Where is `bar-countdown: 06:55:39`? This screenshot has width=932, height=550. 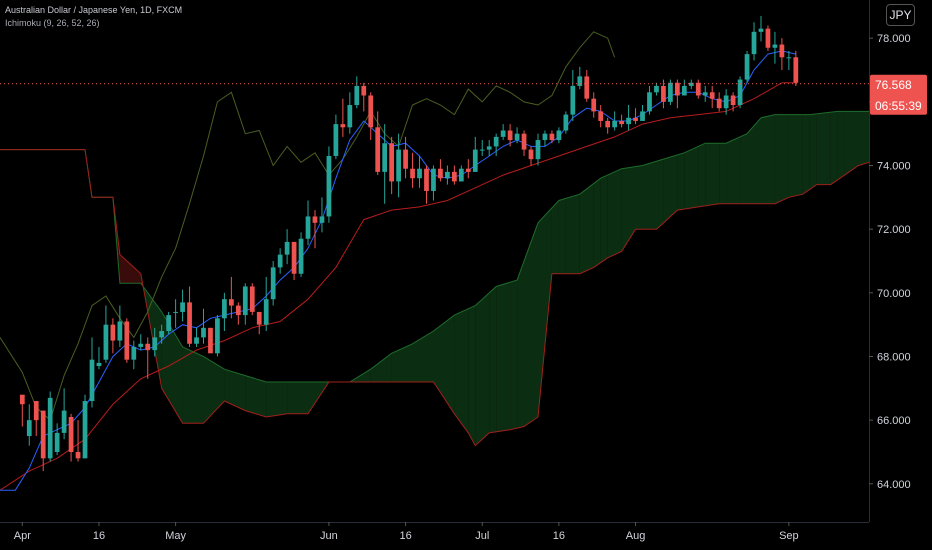
bar-countdown: 06:55:39 is located at coordinates (898, 106).